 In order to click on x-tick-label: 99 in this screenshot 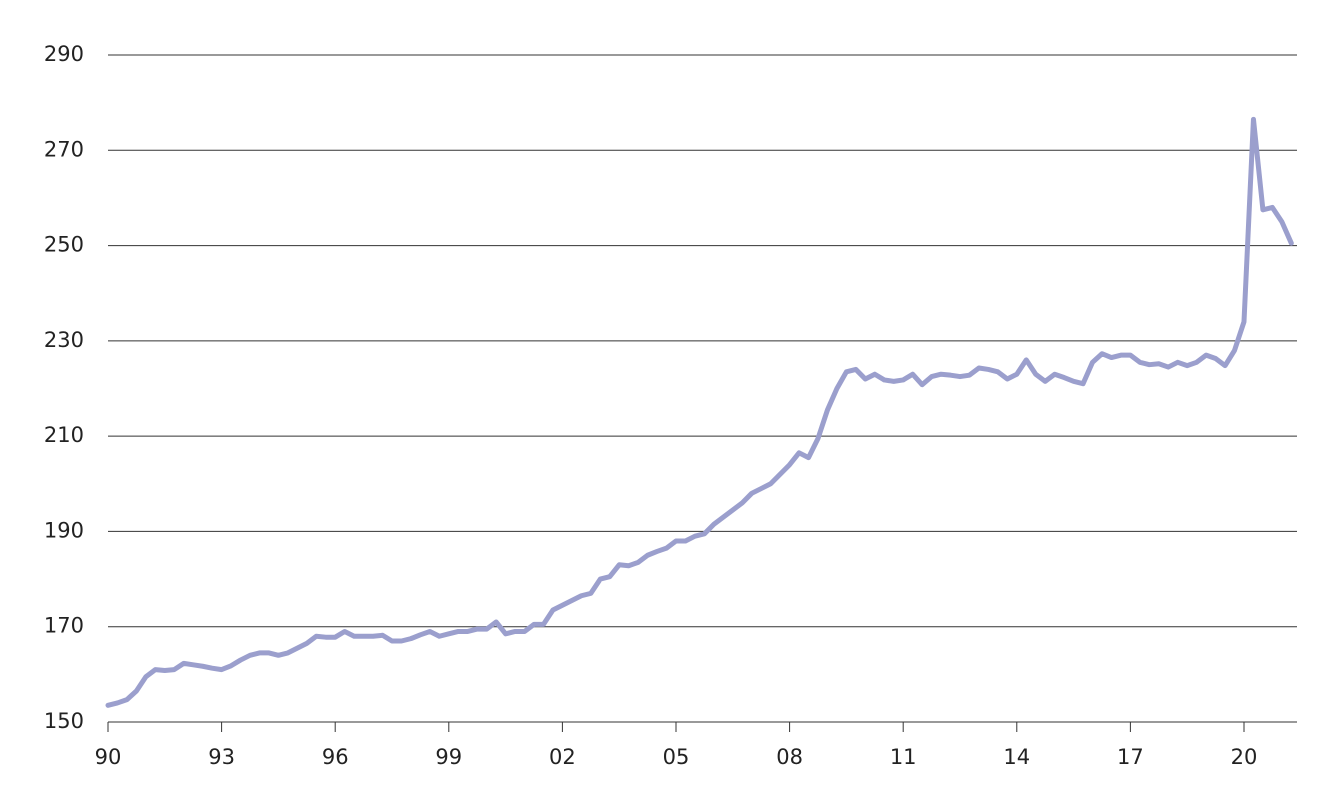, I will do `click(448, 757)`.